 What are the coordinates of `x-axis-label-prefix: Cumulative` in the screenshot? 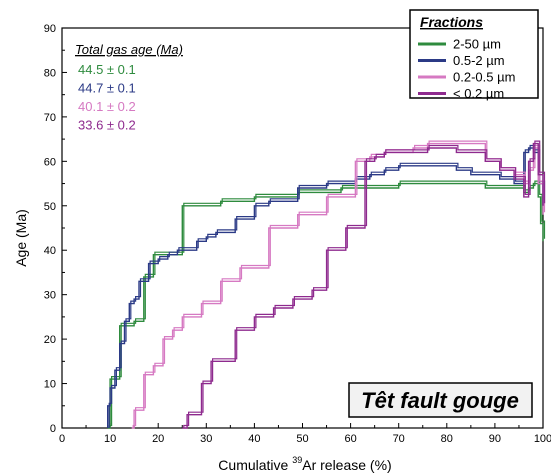 It's located at (255, 465).